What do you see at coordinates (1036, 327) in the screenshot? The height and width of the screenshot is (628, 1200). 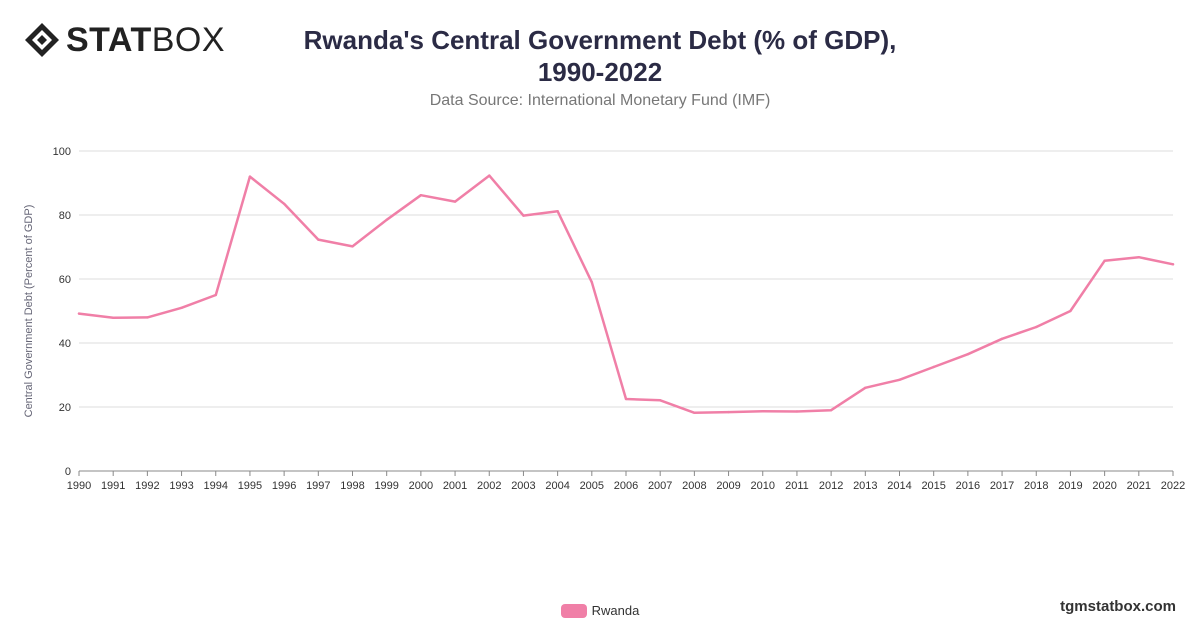 I see `data-point-2018` at bounding box center [1036, 327].